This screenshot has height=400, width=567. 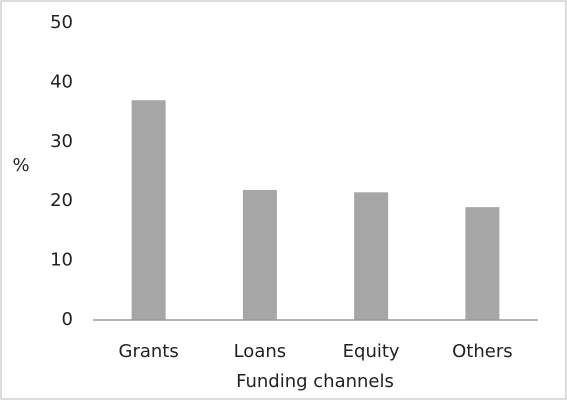 What do you see at coordinates (61, 22) in the screenshot?
I see `y-tick-label: 50` at bounding box center [61, 22].